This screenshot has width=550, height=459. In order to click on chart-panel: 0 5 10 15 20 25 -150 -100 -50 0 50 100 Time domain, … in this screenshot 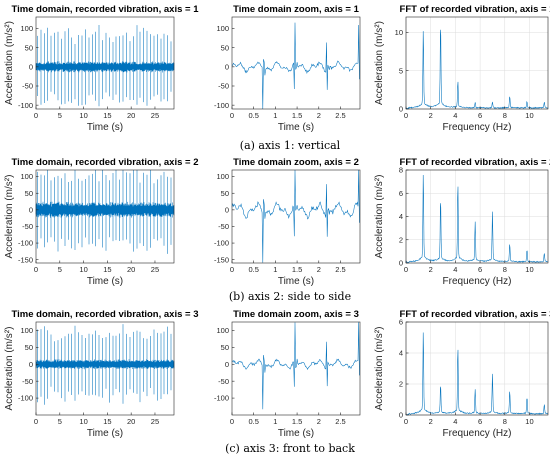, I will do `click(101, 222)`.